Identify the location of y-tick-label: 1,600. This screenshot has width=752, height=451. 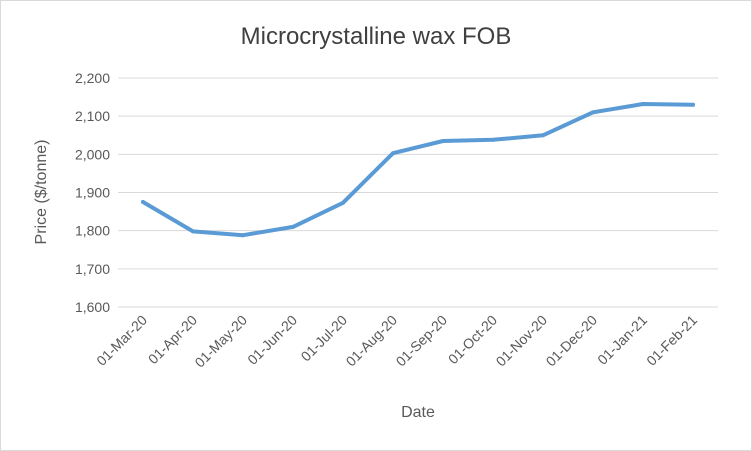
(92, 307).